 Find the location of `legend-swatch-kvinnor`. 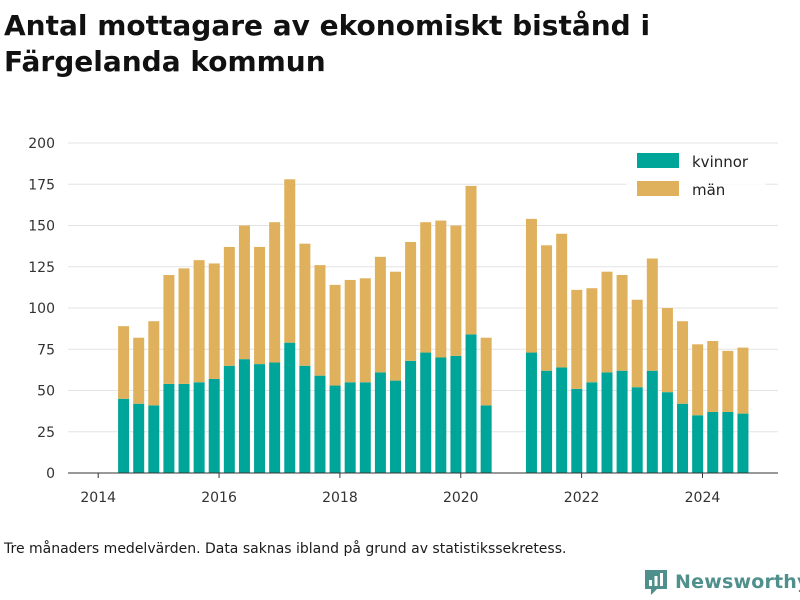

legend-swatch-kvinnor is located at coordinates (658, 160).